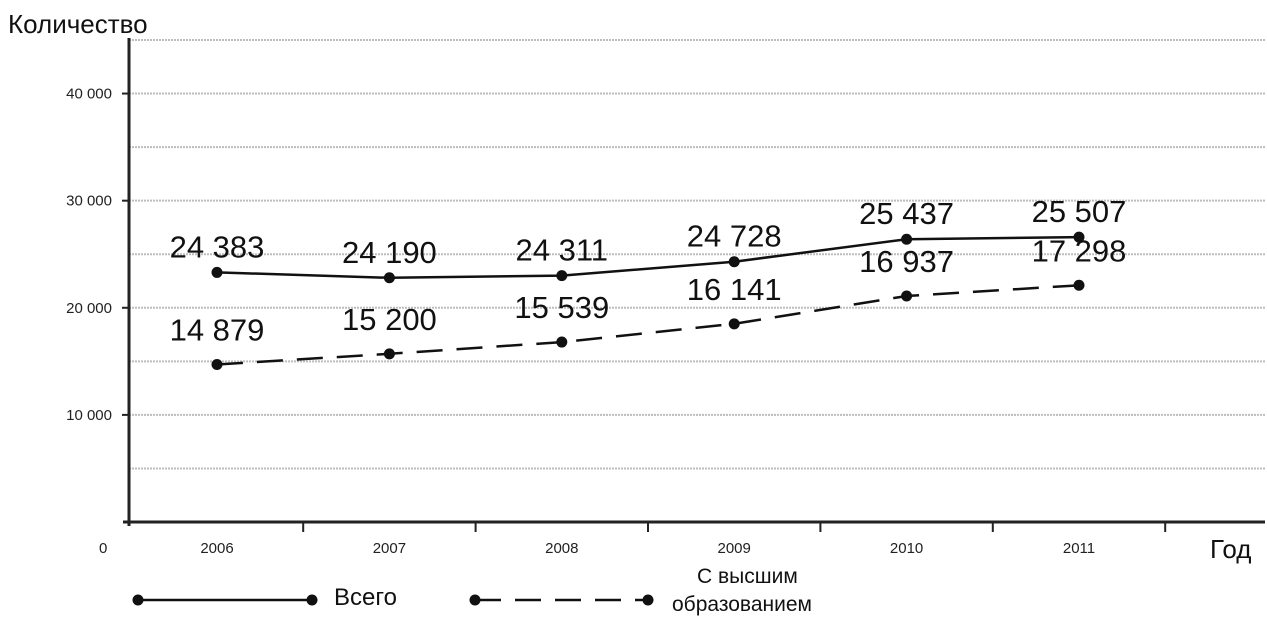 Image resolution: width=1267 pixels, height=618 pixels. What do you see at coordinates (475, 600) in the screenshot?
I see `legend-marker-higher-education-start` at bounding box center [475, 600].